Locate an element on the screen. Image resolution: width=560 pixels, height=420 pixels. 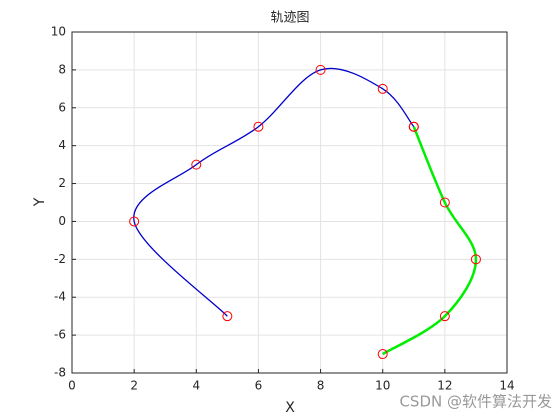
y-tick-label: 0 is located at coordinates (62, 221).